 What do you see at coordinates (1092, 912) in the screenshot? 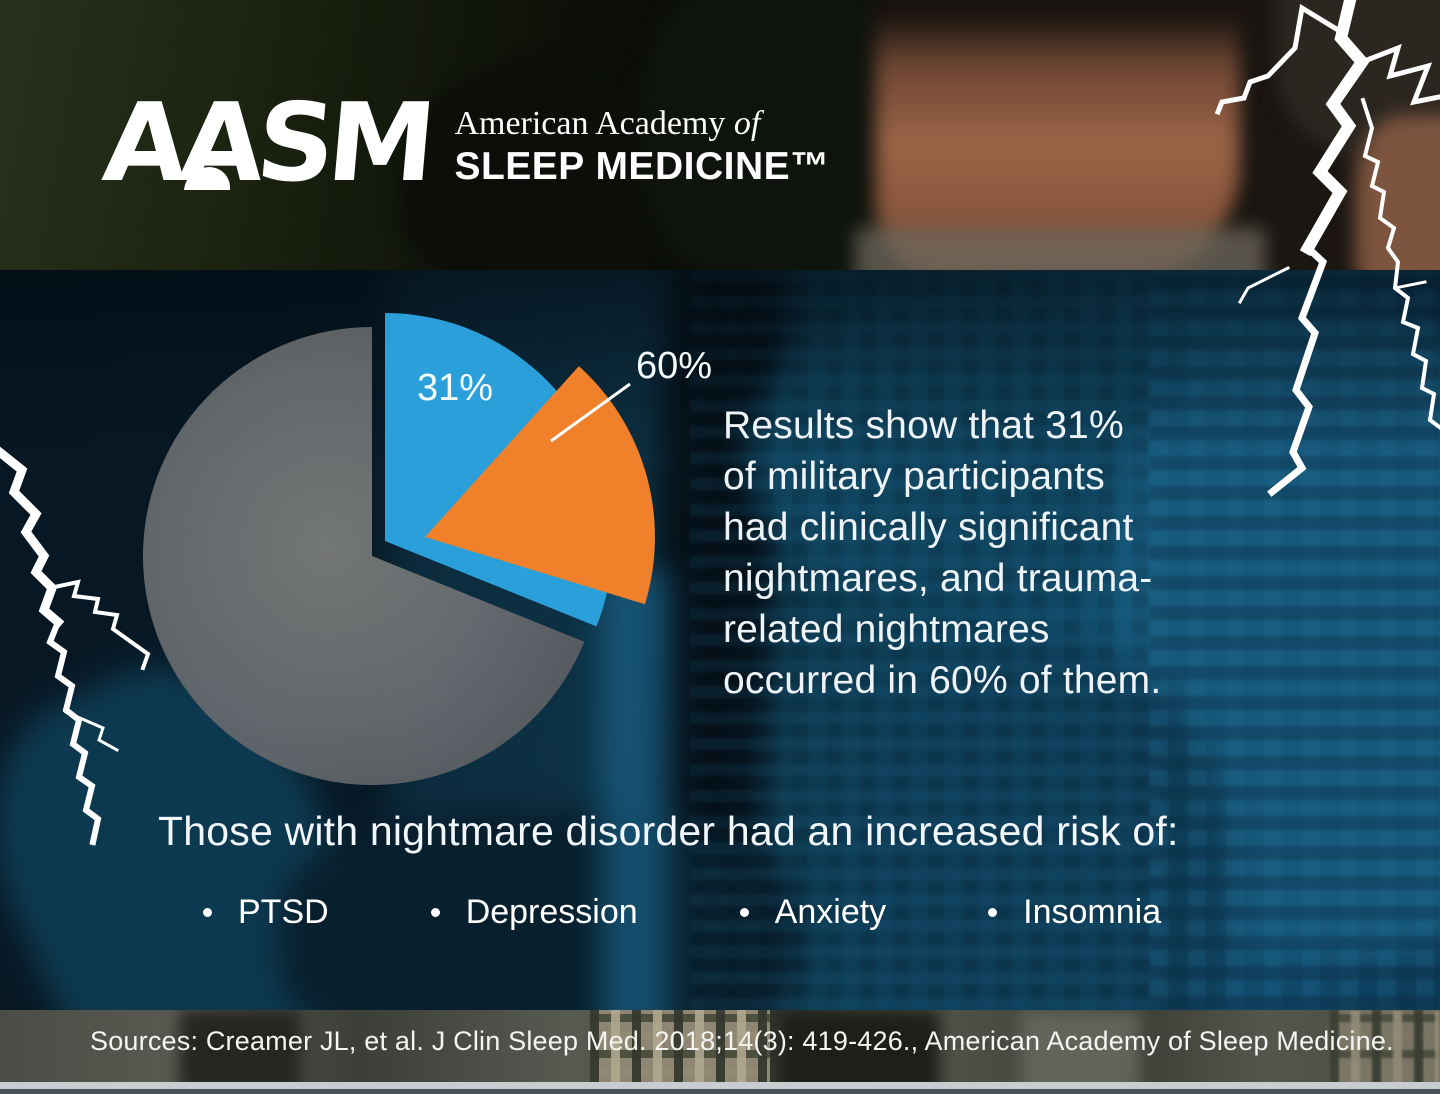
I see `risk-item-label: Insomnia` at bounding box center [1092, 912].